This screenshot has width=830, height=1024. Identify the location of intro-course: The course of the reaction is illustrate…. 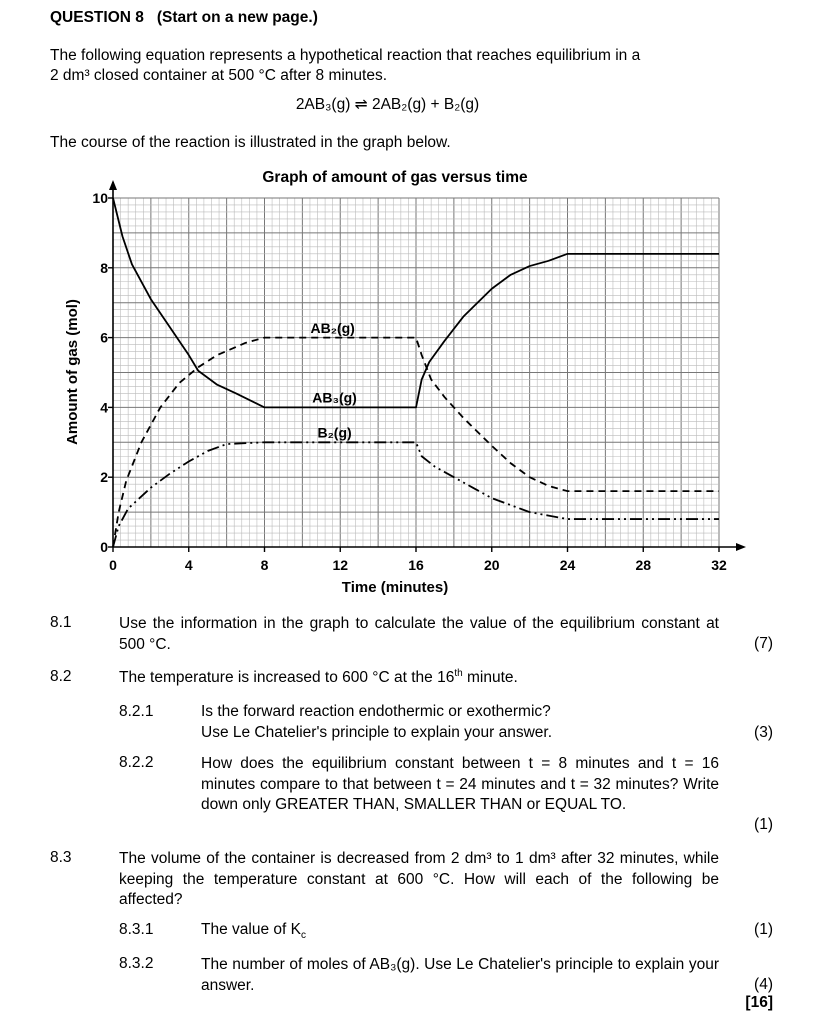
(250, 142).